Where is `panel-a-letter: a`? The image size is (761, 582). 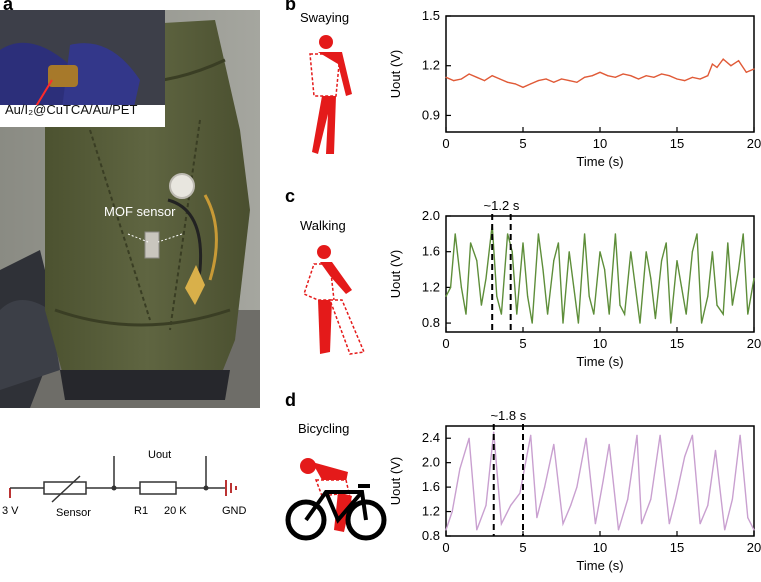 panel-a-letter: a is located at coordinates (8, 7).